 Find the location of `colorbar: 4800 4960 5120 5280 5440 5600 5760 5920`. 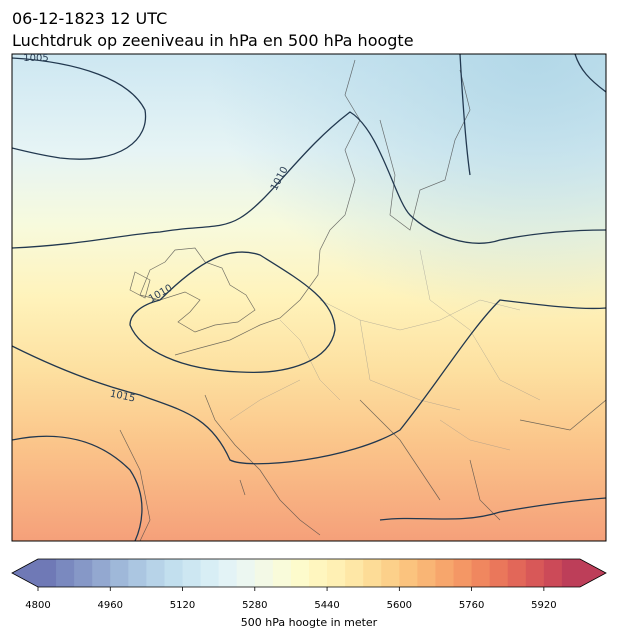

colorbar: 4800 4960 5120 5280 5440 5600 5760 5920 is located at coordinates (309, 584).